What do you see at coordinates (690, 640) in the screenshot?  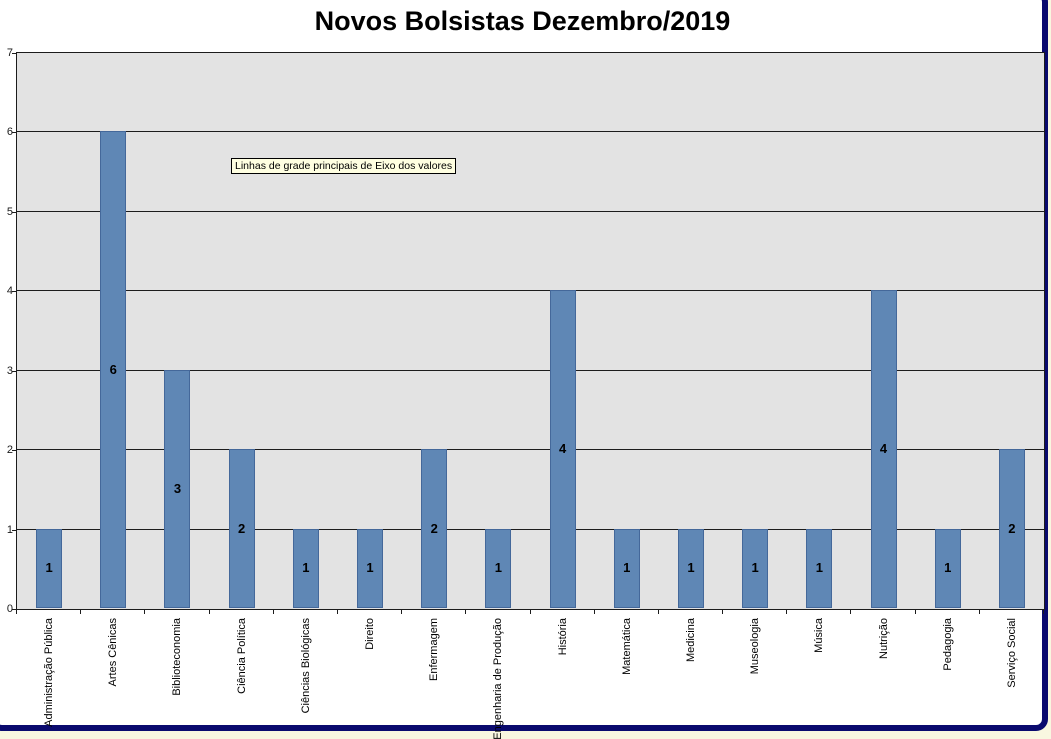 I see `category-label: Medicina` at bounding box center [690, 640].